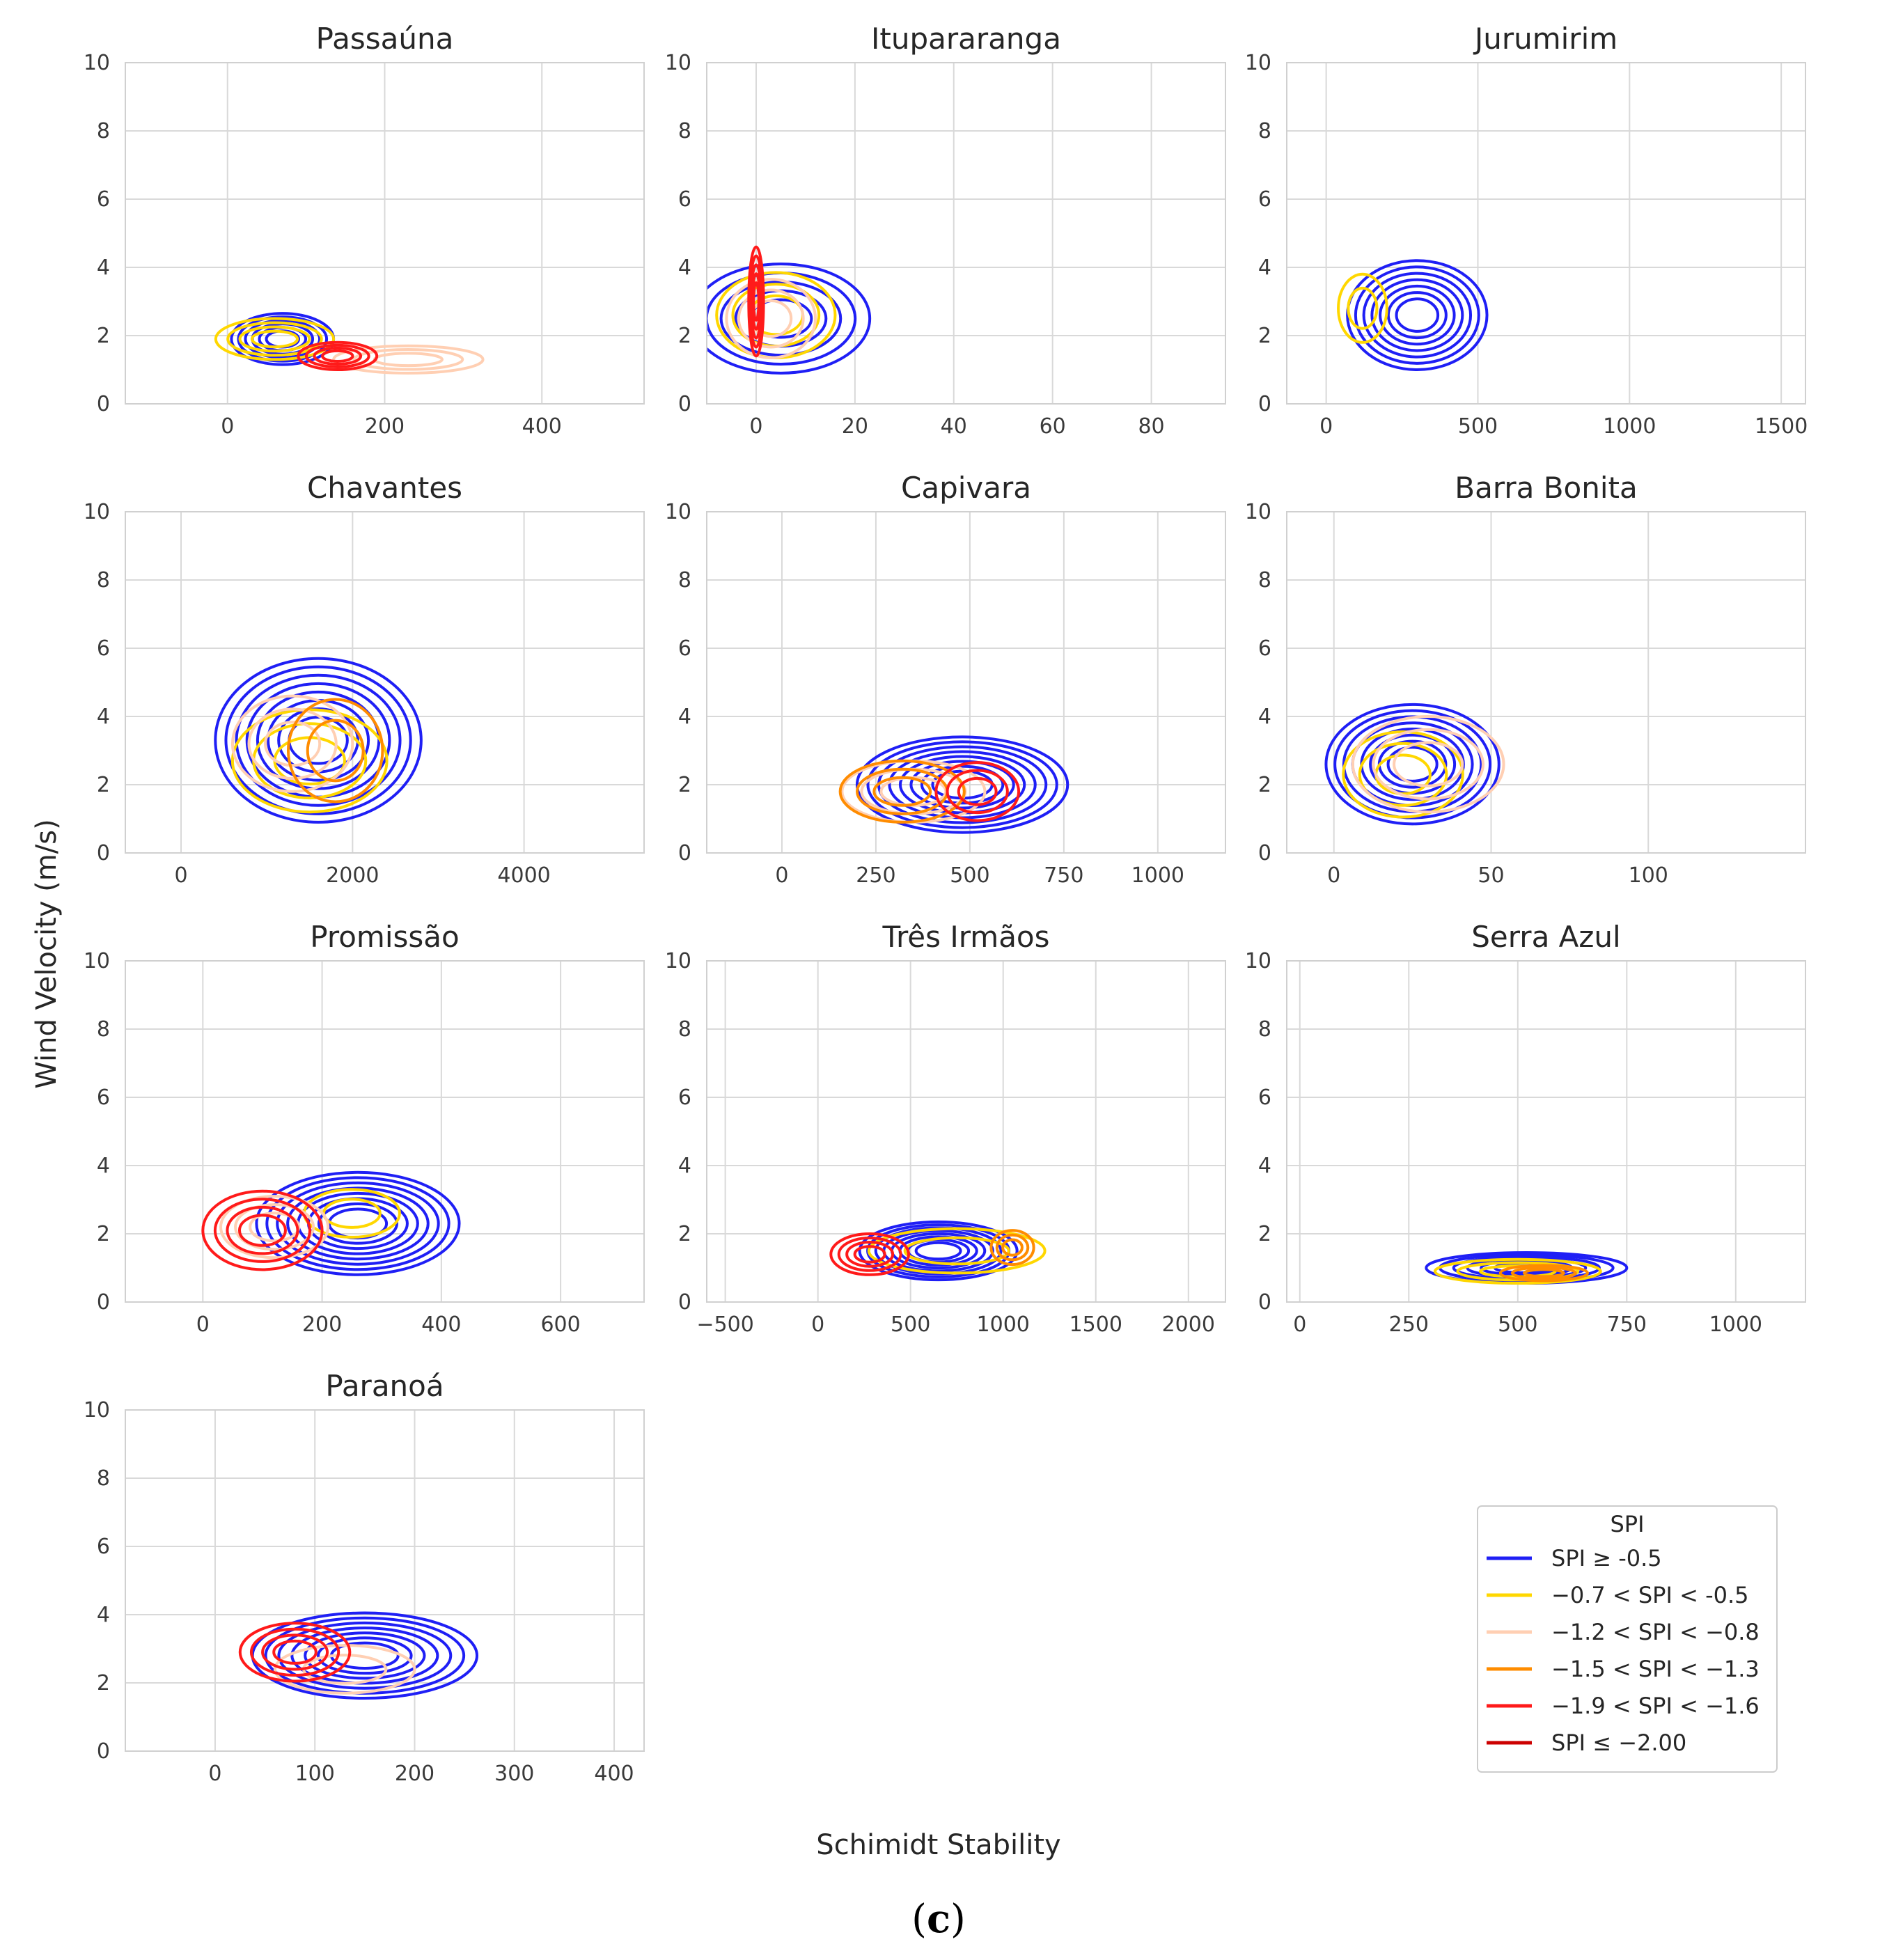  Describe the element at coordinates (1655, 1669) in the screenshot. I see `legend-label: −1.5 < SPI < −1.3` at that location.